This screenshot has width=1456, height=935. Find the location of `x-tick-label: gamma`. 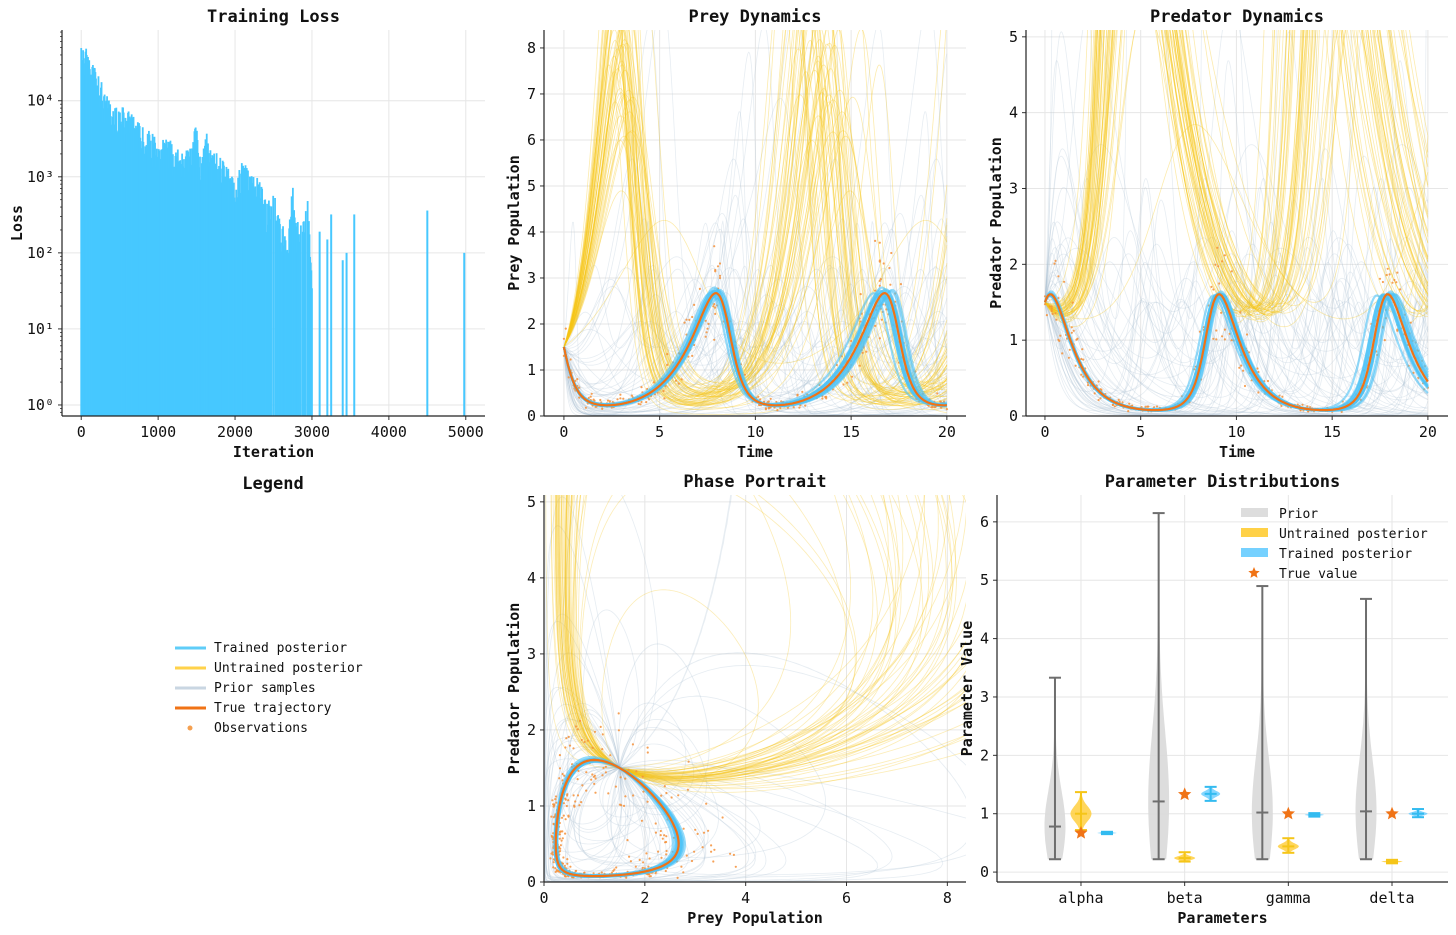

x-tick-label: gamma is located at coordinates (1288, 898).